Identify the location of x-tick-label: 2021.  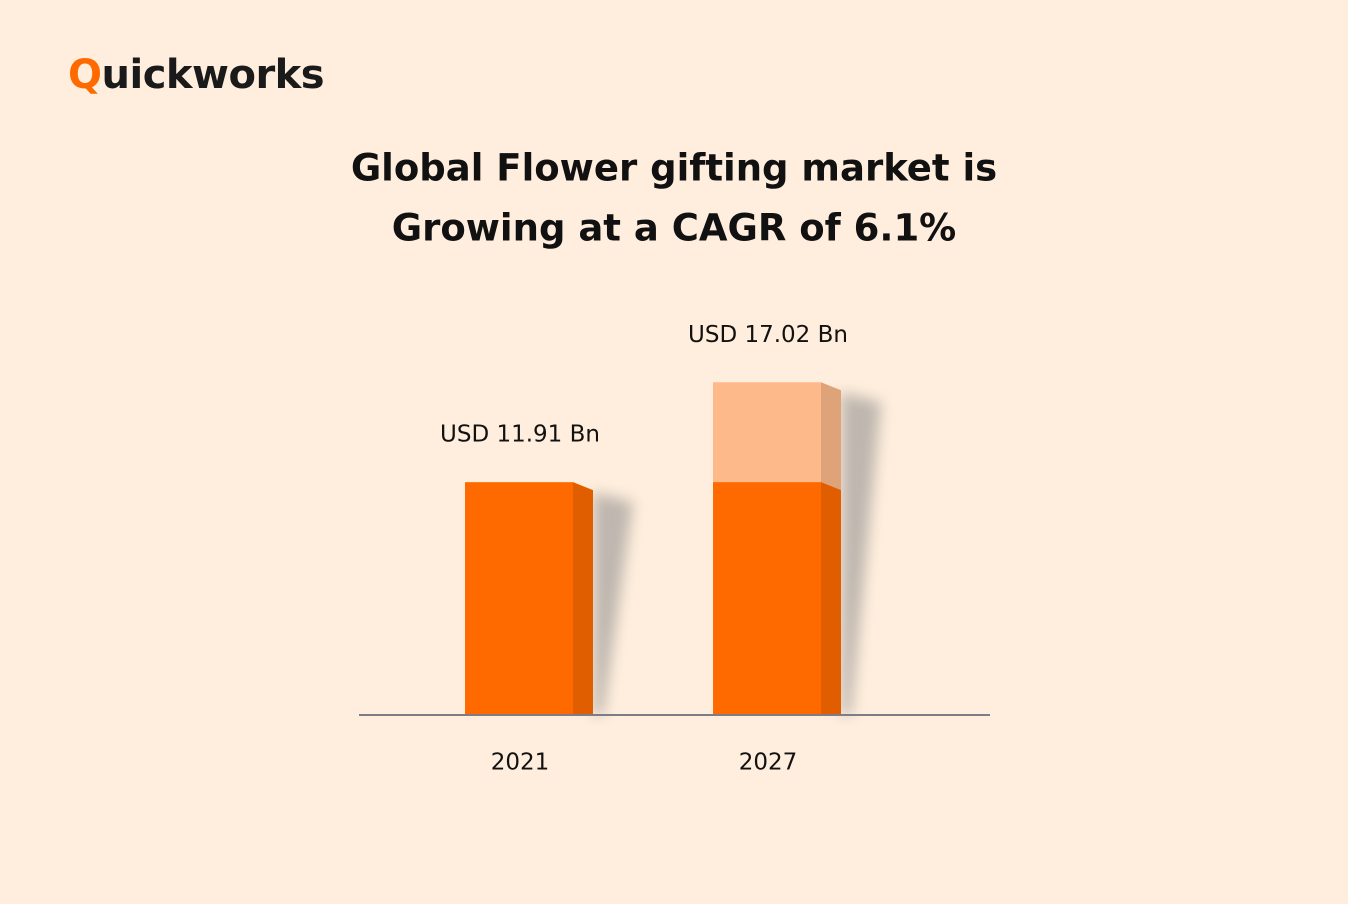
(520, 763).